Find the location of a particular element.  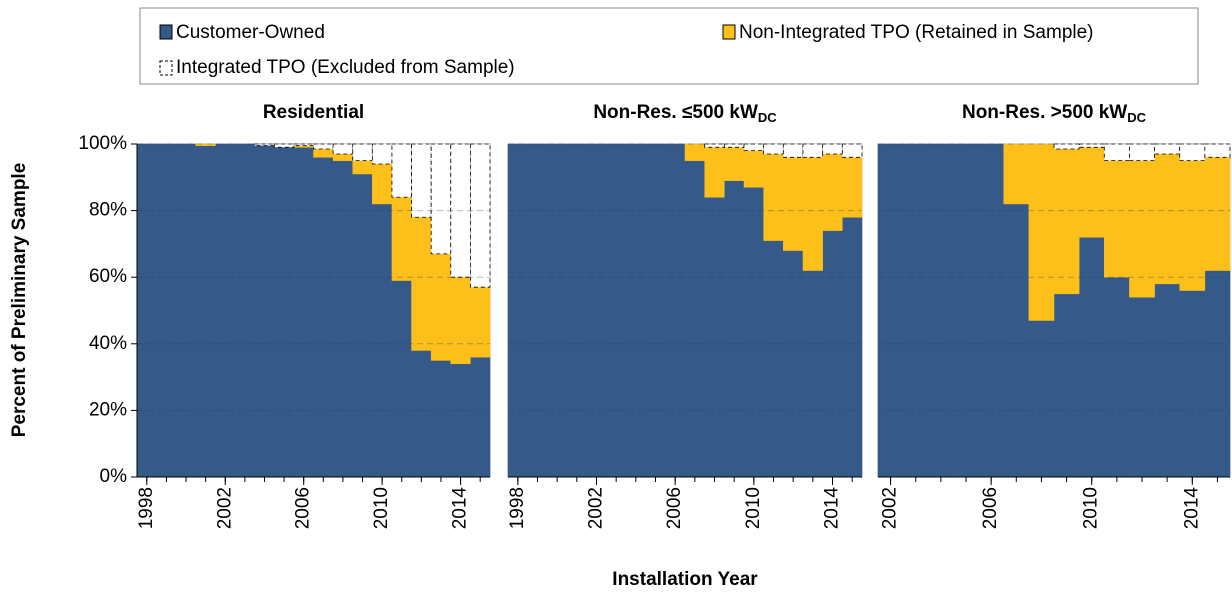

y-tick-label: 40% is located at coordinates (108, 343).